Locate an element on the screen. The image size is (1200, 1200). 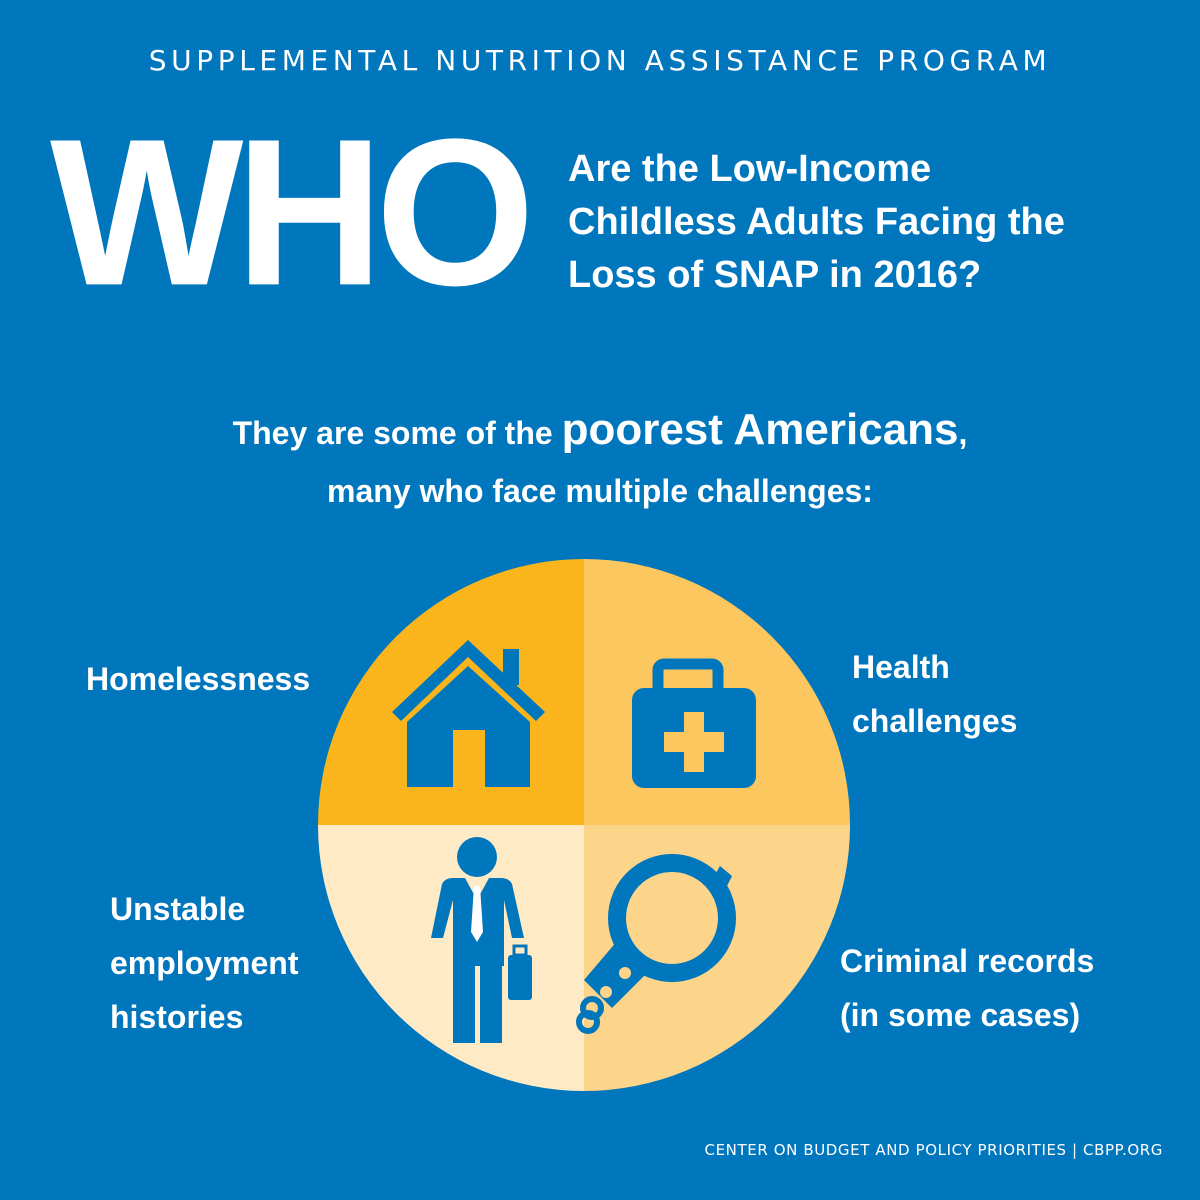
label-criminal-records: Criminal records (in some cases) is located at coordinates (967, 988).